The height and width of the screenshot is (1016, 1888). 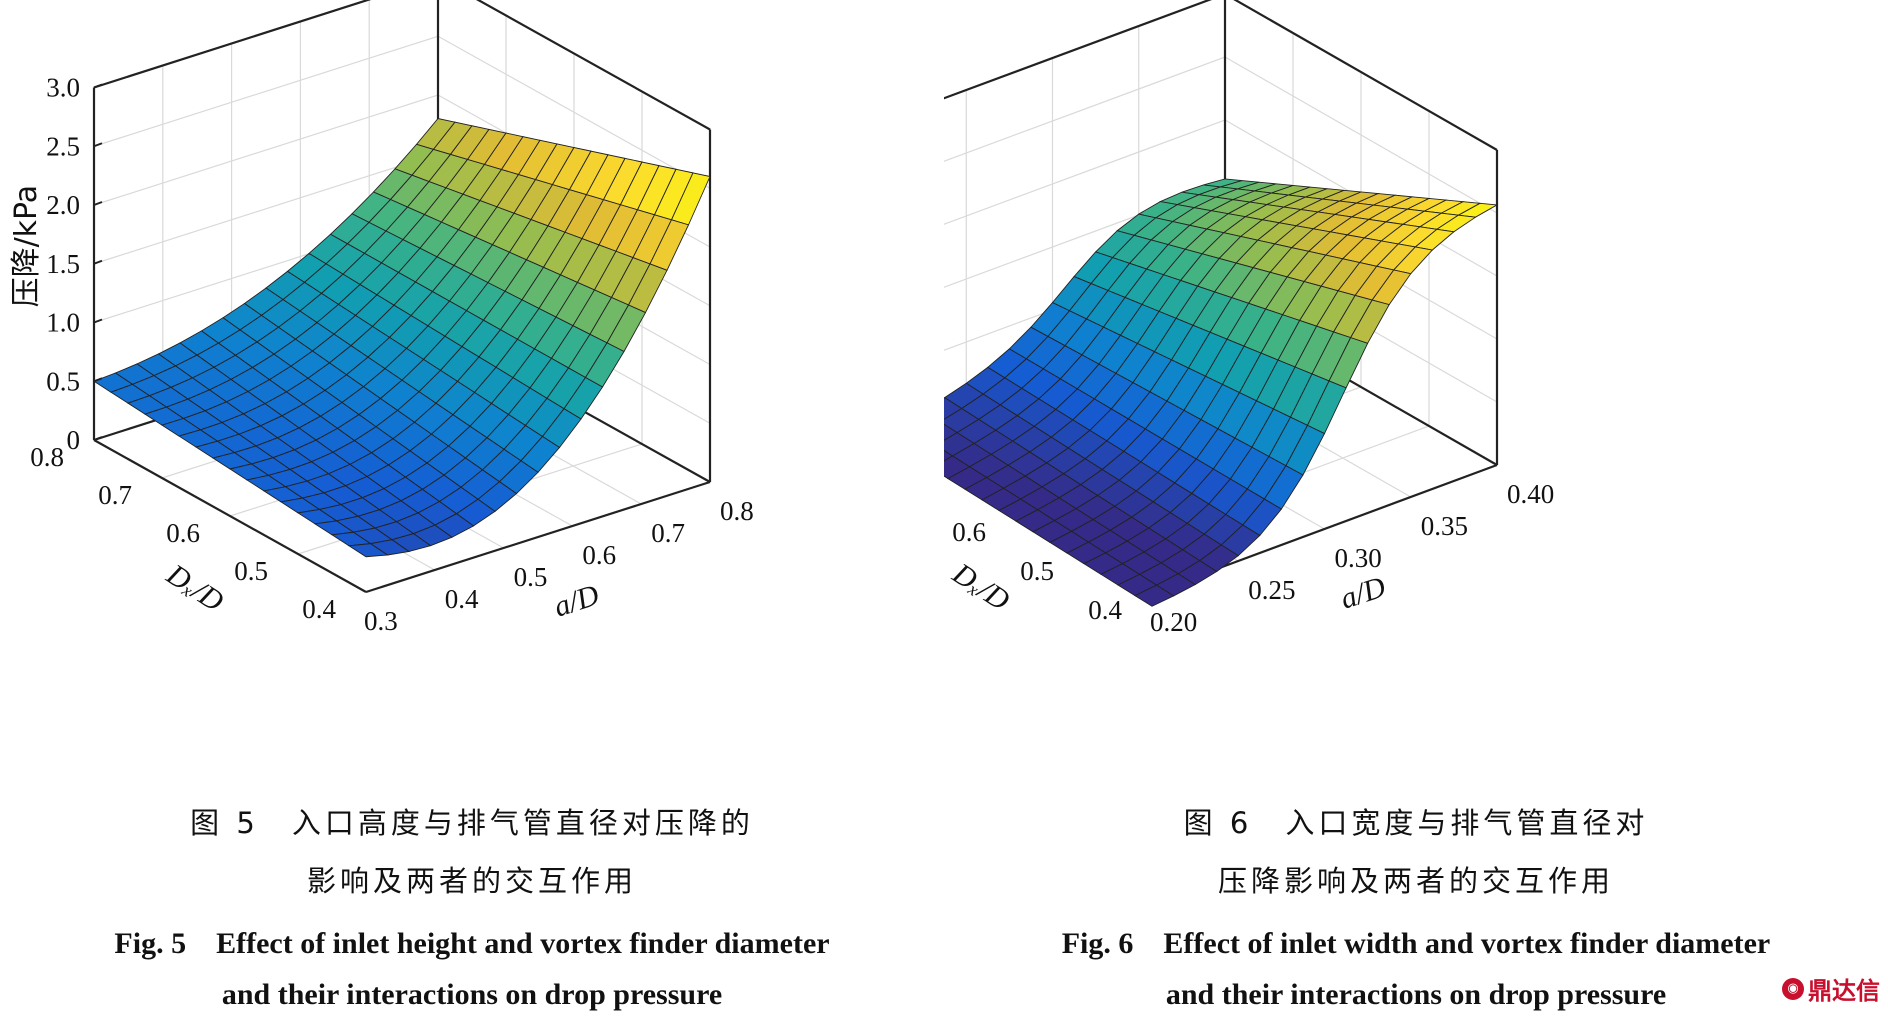 What do you see at coordinates (74, 440) in the screenshot?
I see `z-tick-label: 0` at bounding box center [74, 440].